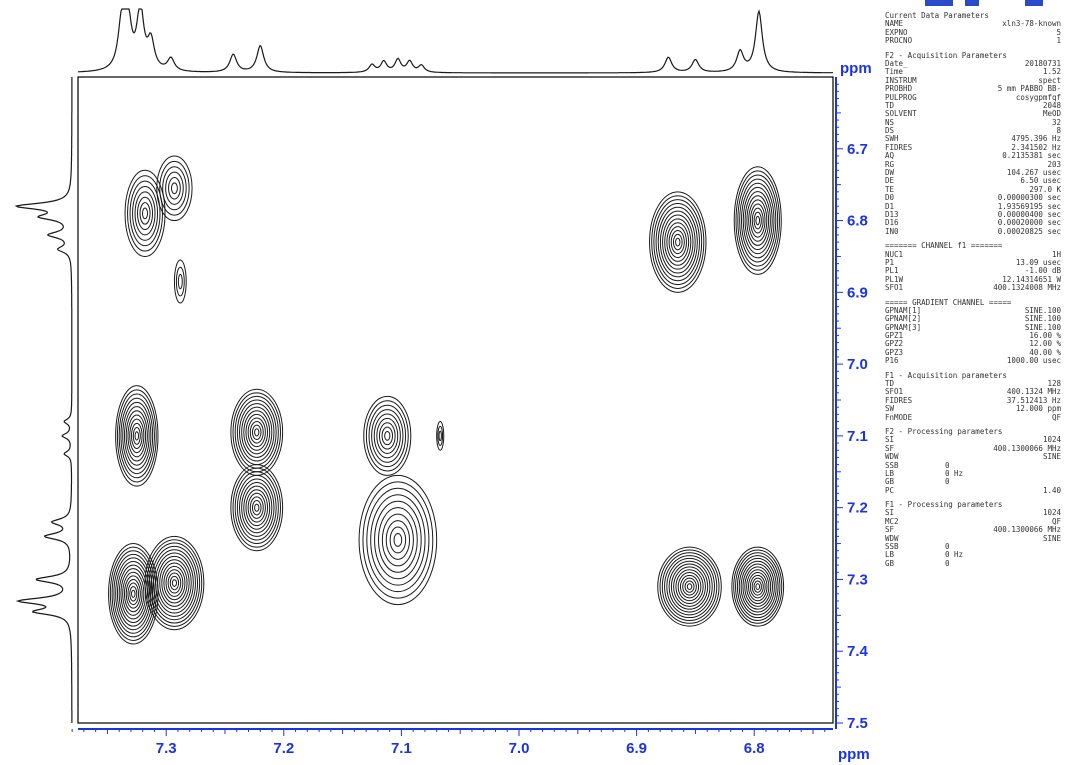 The height and width of the screenshot is (765, 1073). Describe the element at coordinates (890, 513) in the screenshot. I see `param-key: SI` at that location.